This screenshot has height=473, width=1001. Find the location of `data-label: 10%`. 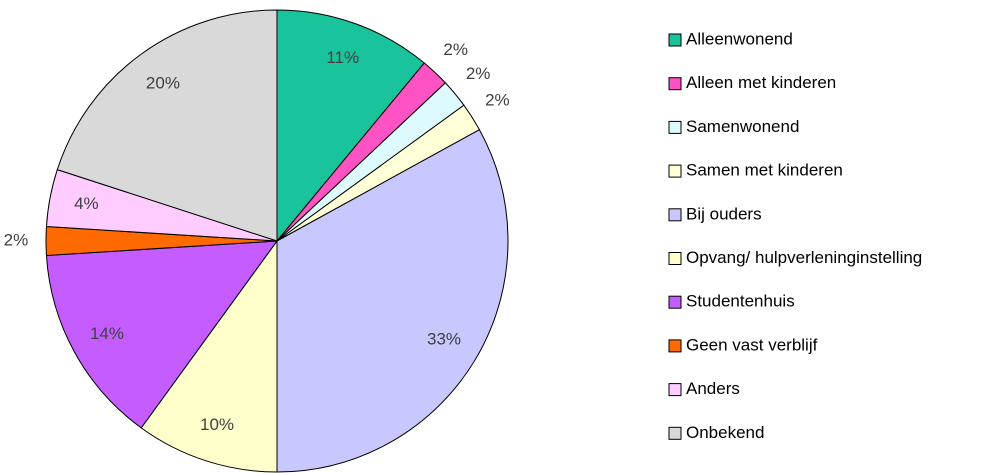

data-label: 10% is located at coordinates (217, 424).